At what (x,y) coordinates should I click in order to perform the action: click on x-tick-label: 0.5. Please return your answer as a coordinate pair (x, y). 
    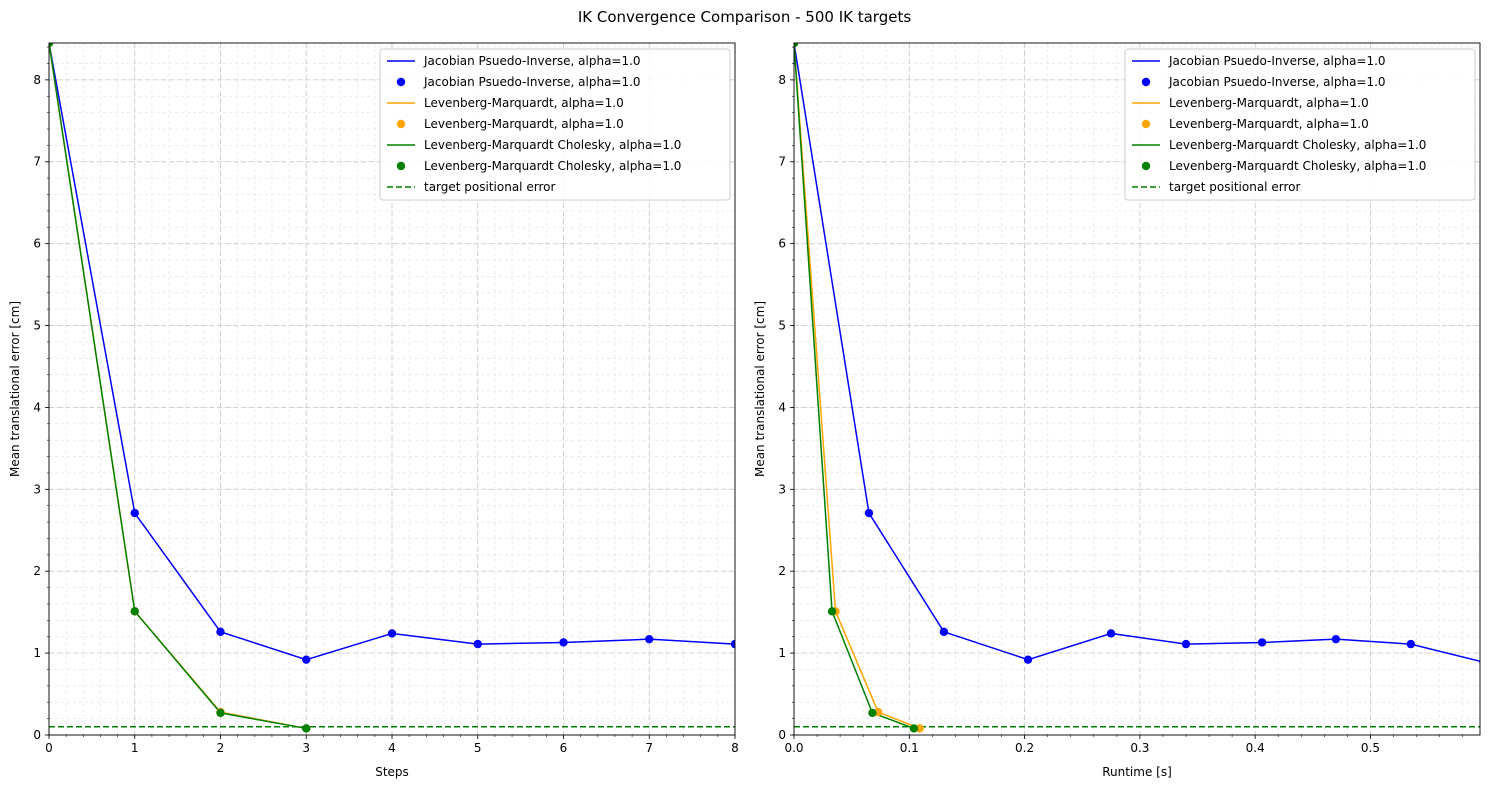
    Looking at the image, I should click on (1370, 748).